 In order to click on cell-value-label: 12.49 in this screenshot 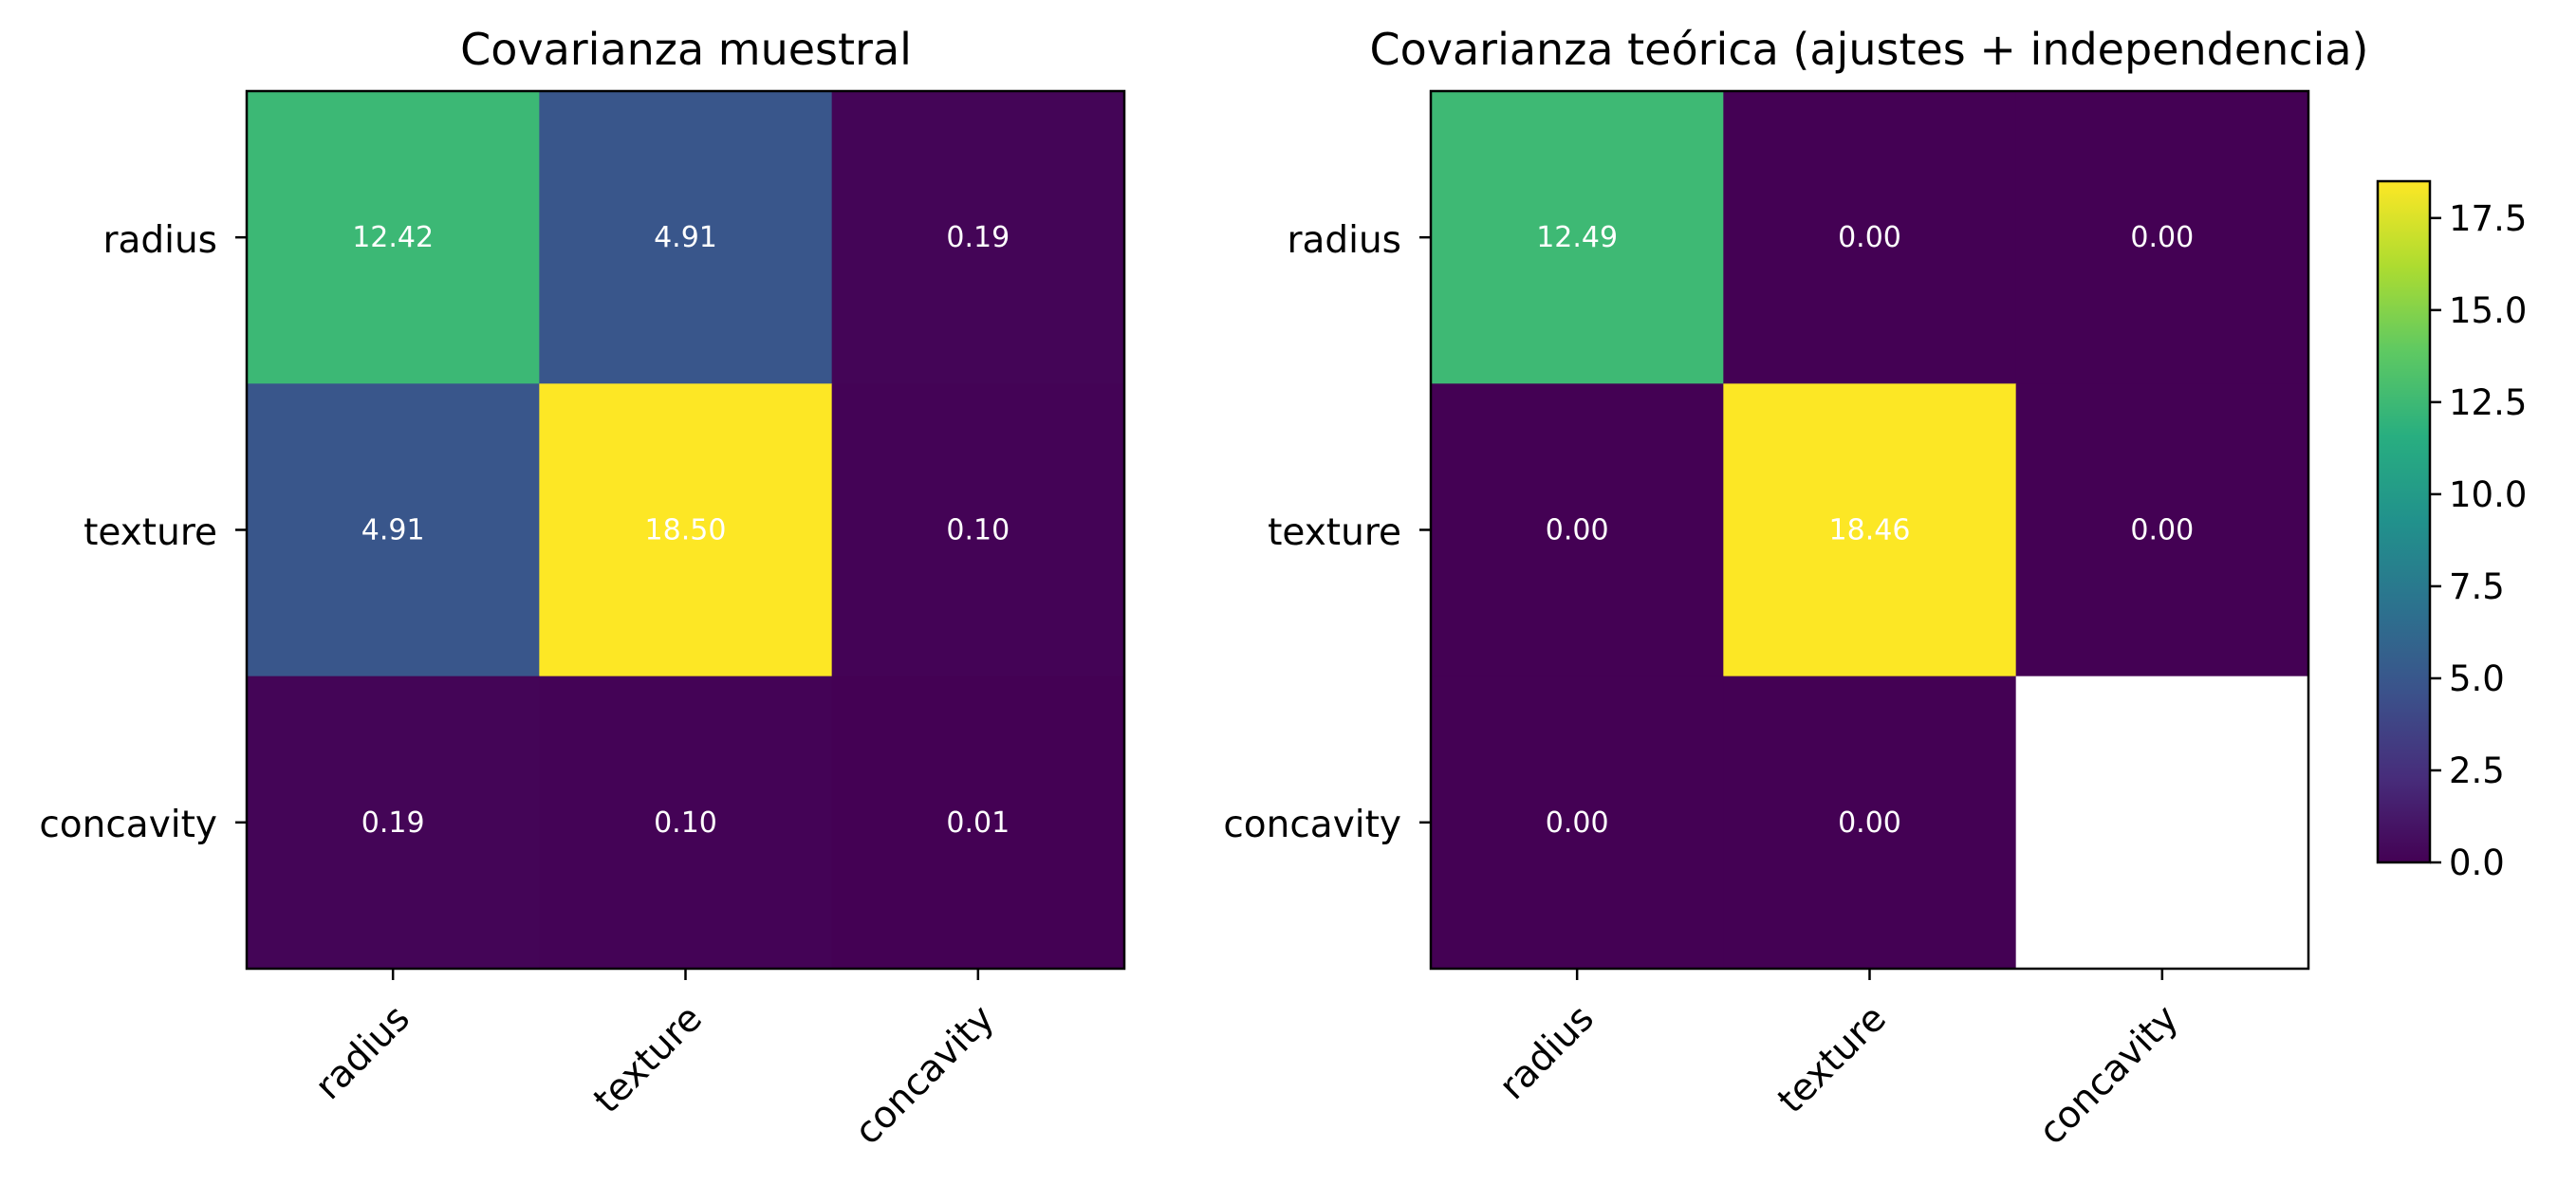, I will do `click(1577, 237)`.